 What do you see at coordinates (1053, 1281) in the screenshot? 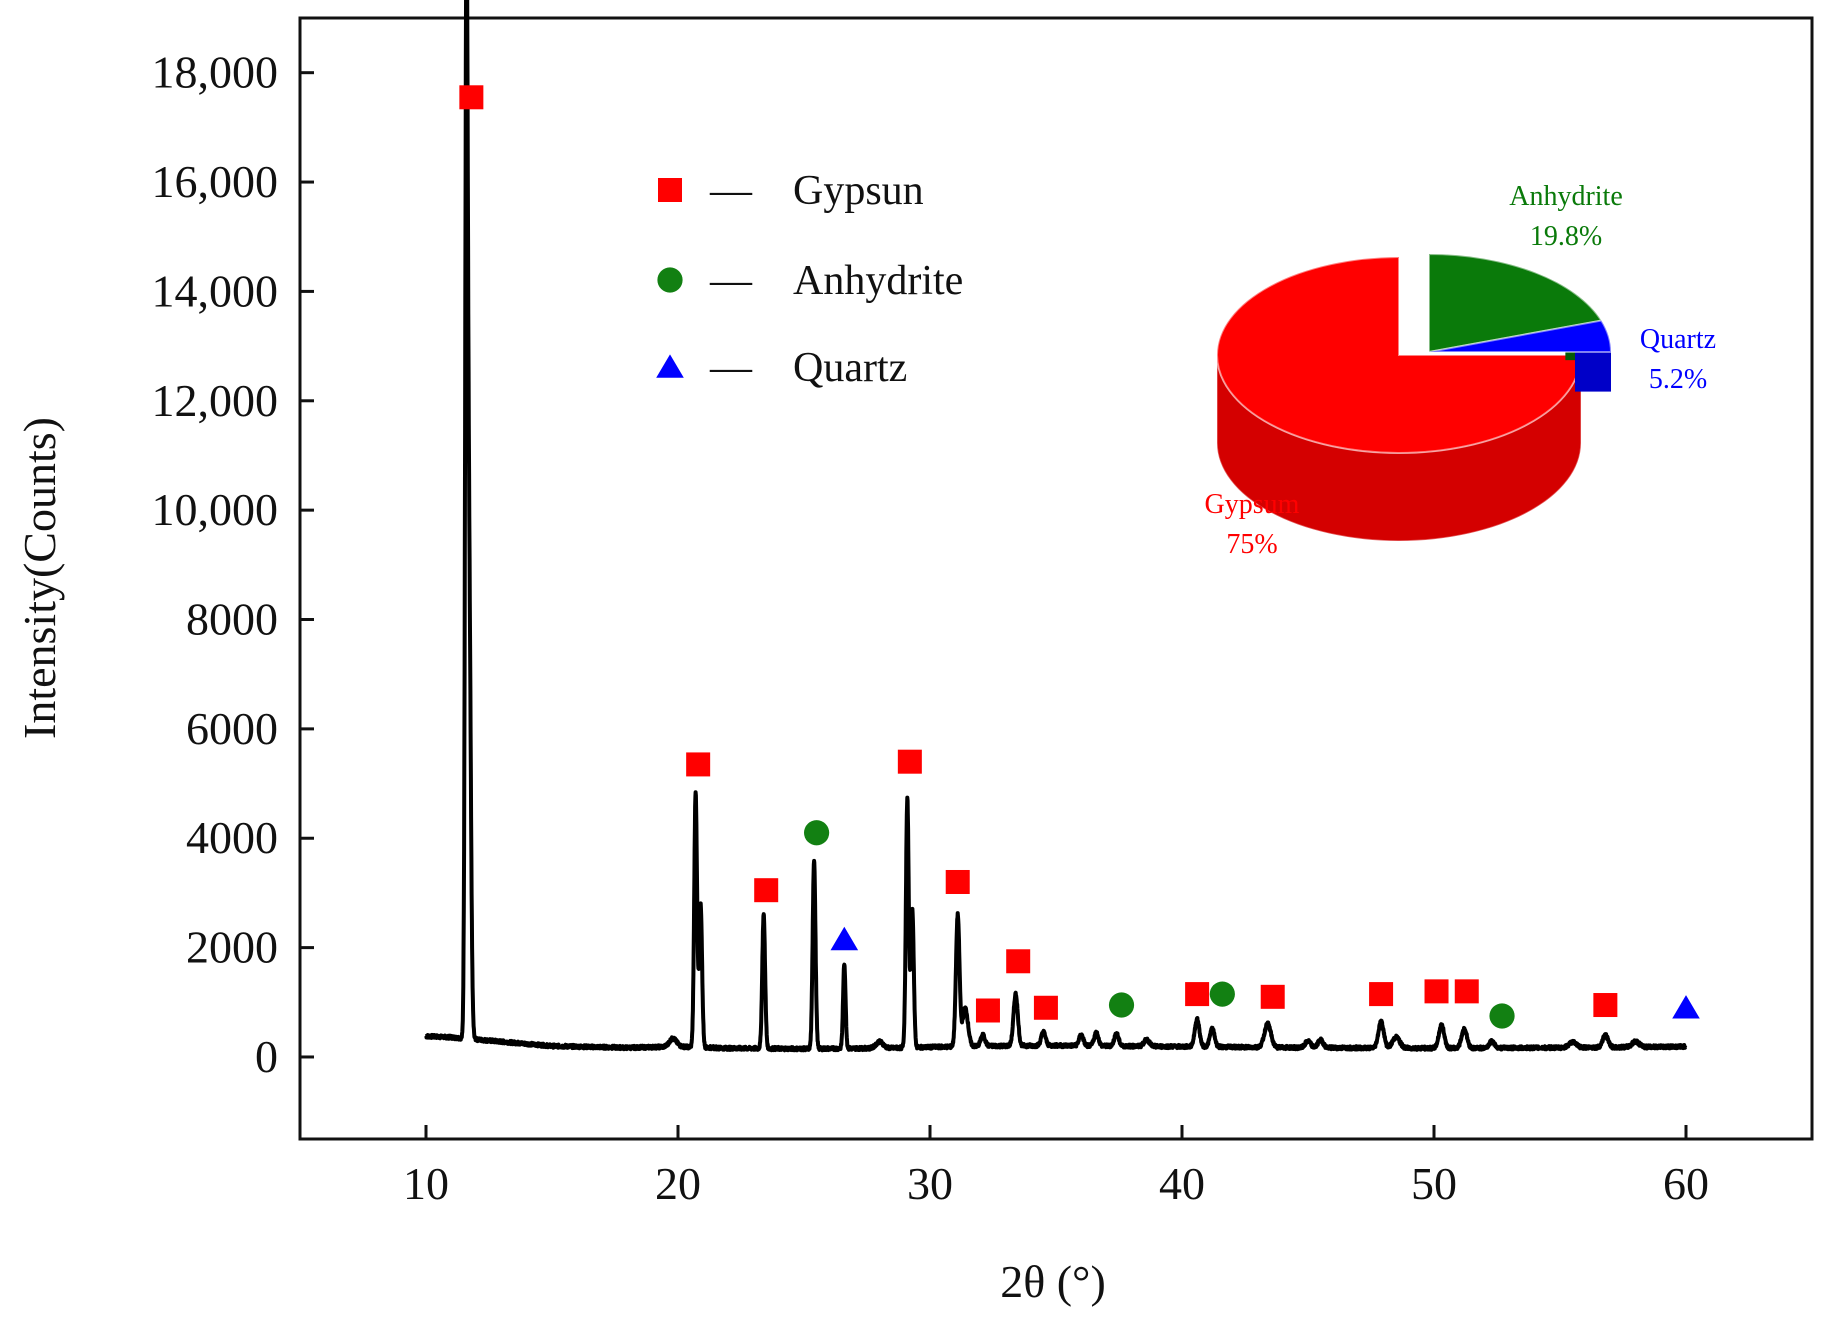
I see `x-axis-title: 2θ (°)` at bounding box center [1053, 1281].